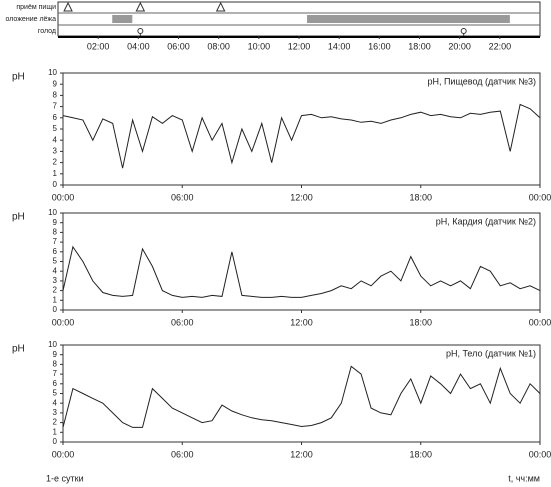  I want to click on x-tick-label: 02:00, so click(98, 46).